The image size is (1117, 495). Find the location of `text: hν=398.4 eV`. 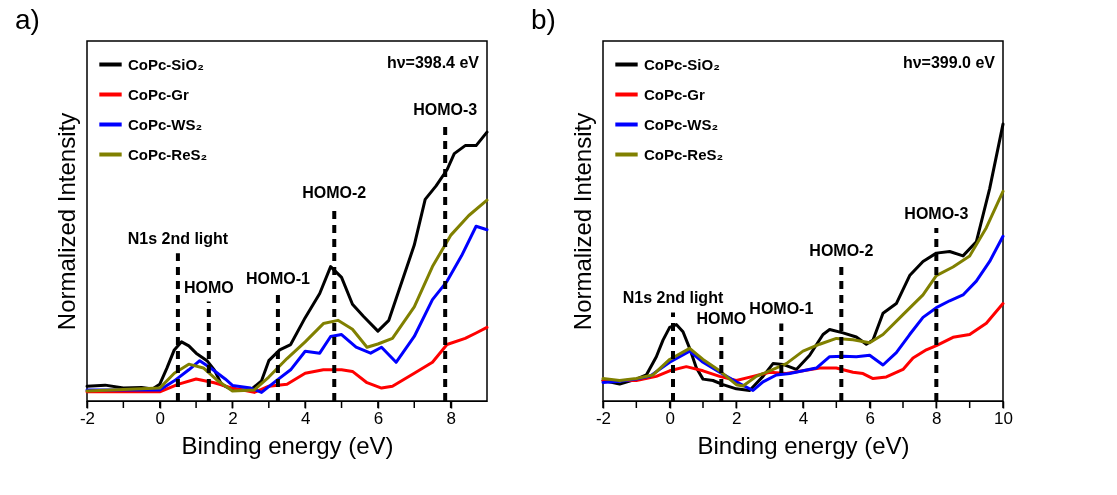

text: hν=398.4 eV is located at coordinates (433, 62).